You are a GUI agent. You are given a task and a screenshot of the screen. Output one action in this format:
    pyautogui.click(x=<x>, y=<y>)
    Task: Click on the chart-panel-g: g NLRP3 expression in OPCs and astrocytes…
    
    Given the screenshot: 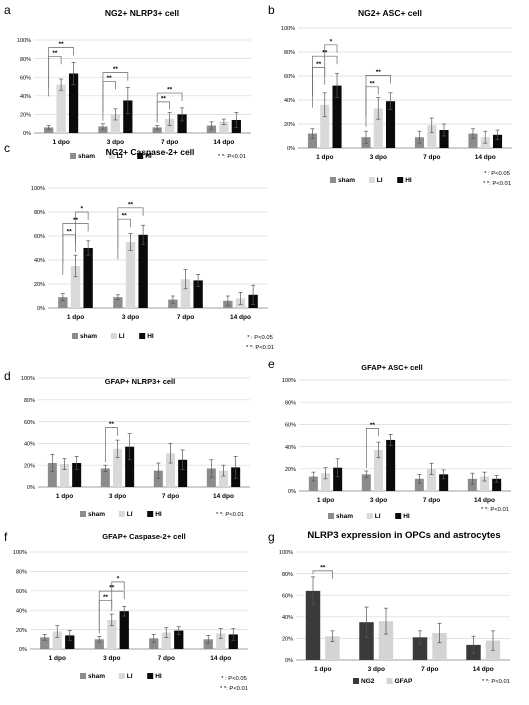 What is the action you would take?
    pyautogui.click(x=389, y=607)
    